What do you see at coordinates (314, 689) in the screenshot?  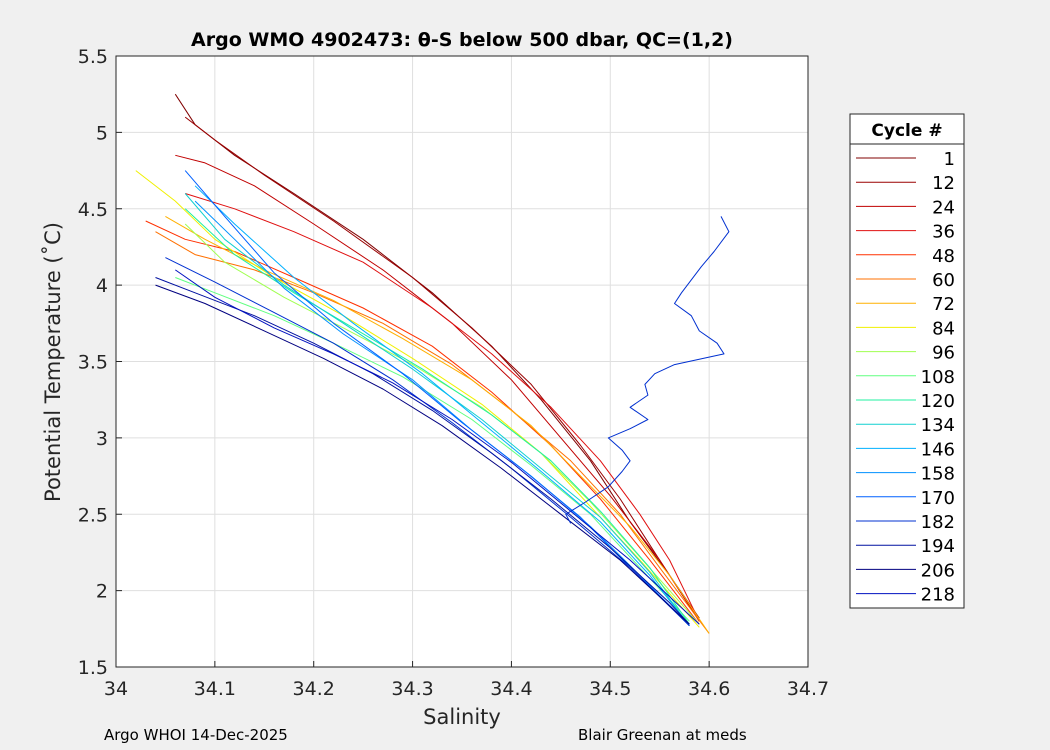 I see `x-tick-label: 34.2` at bounding box center [314, 689].